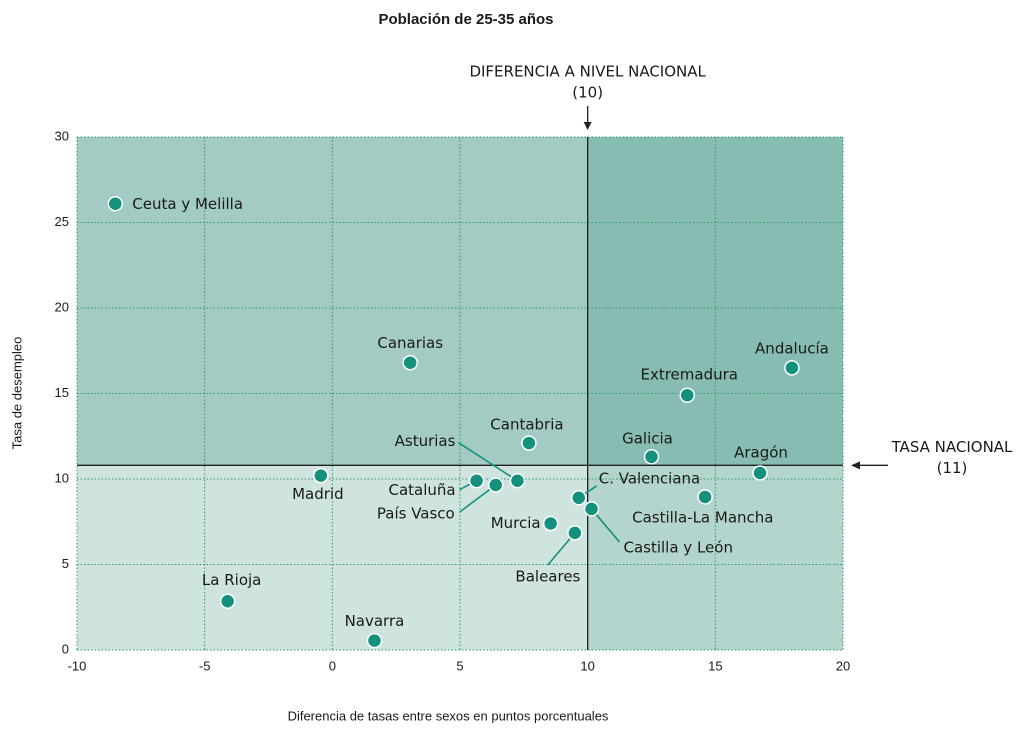 This screenshot has width=1030, height=729. Describe the element at coordinates (465, 19) in the screenshot. I see `chart-title: Población de 25-35 años` at that location.